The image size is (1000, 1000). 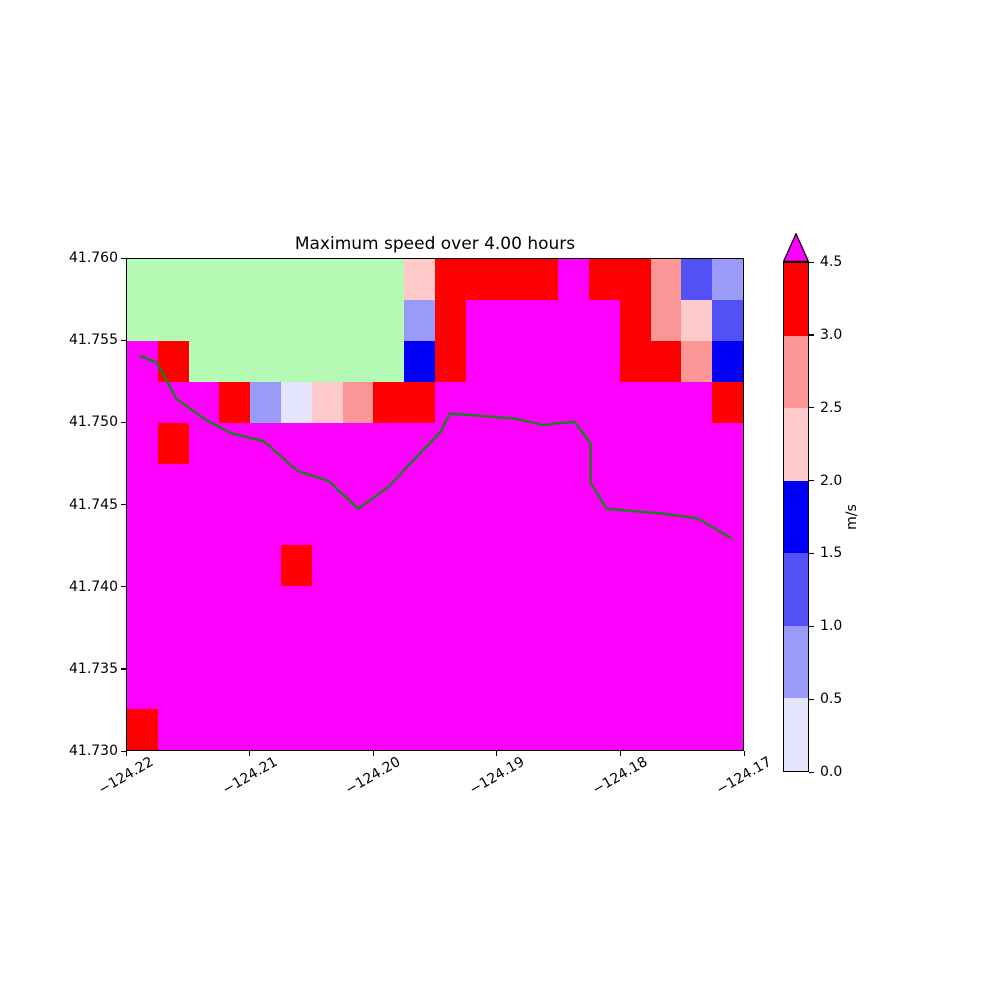 I want to click on colorbar-bar, so click(x=796, y=517).